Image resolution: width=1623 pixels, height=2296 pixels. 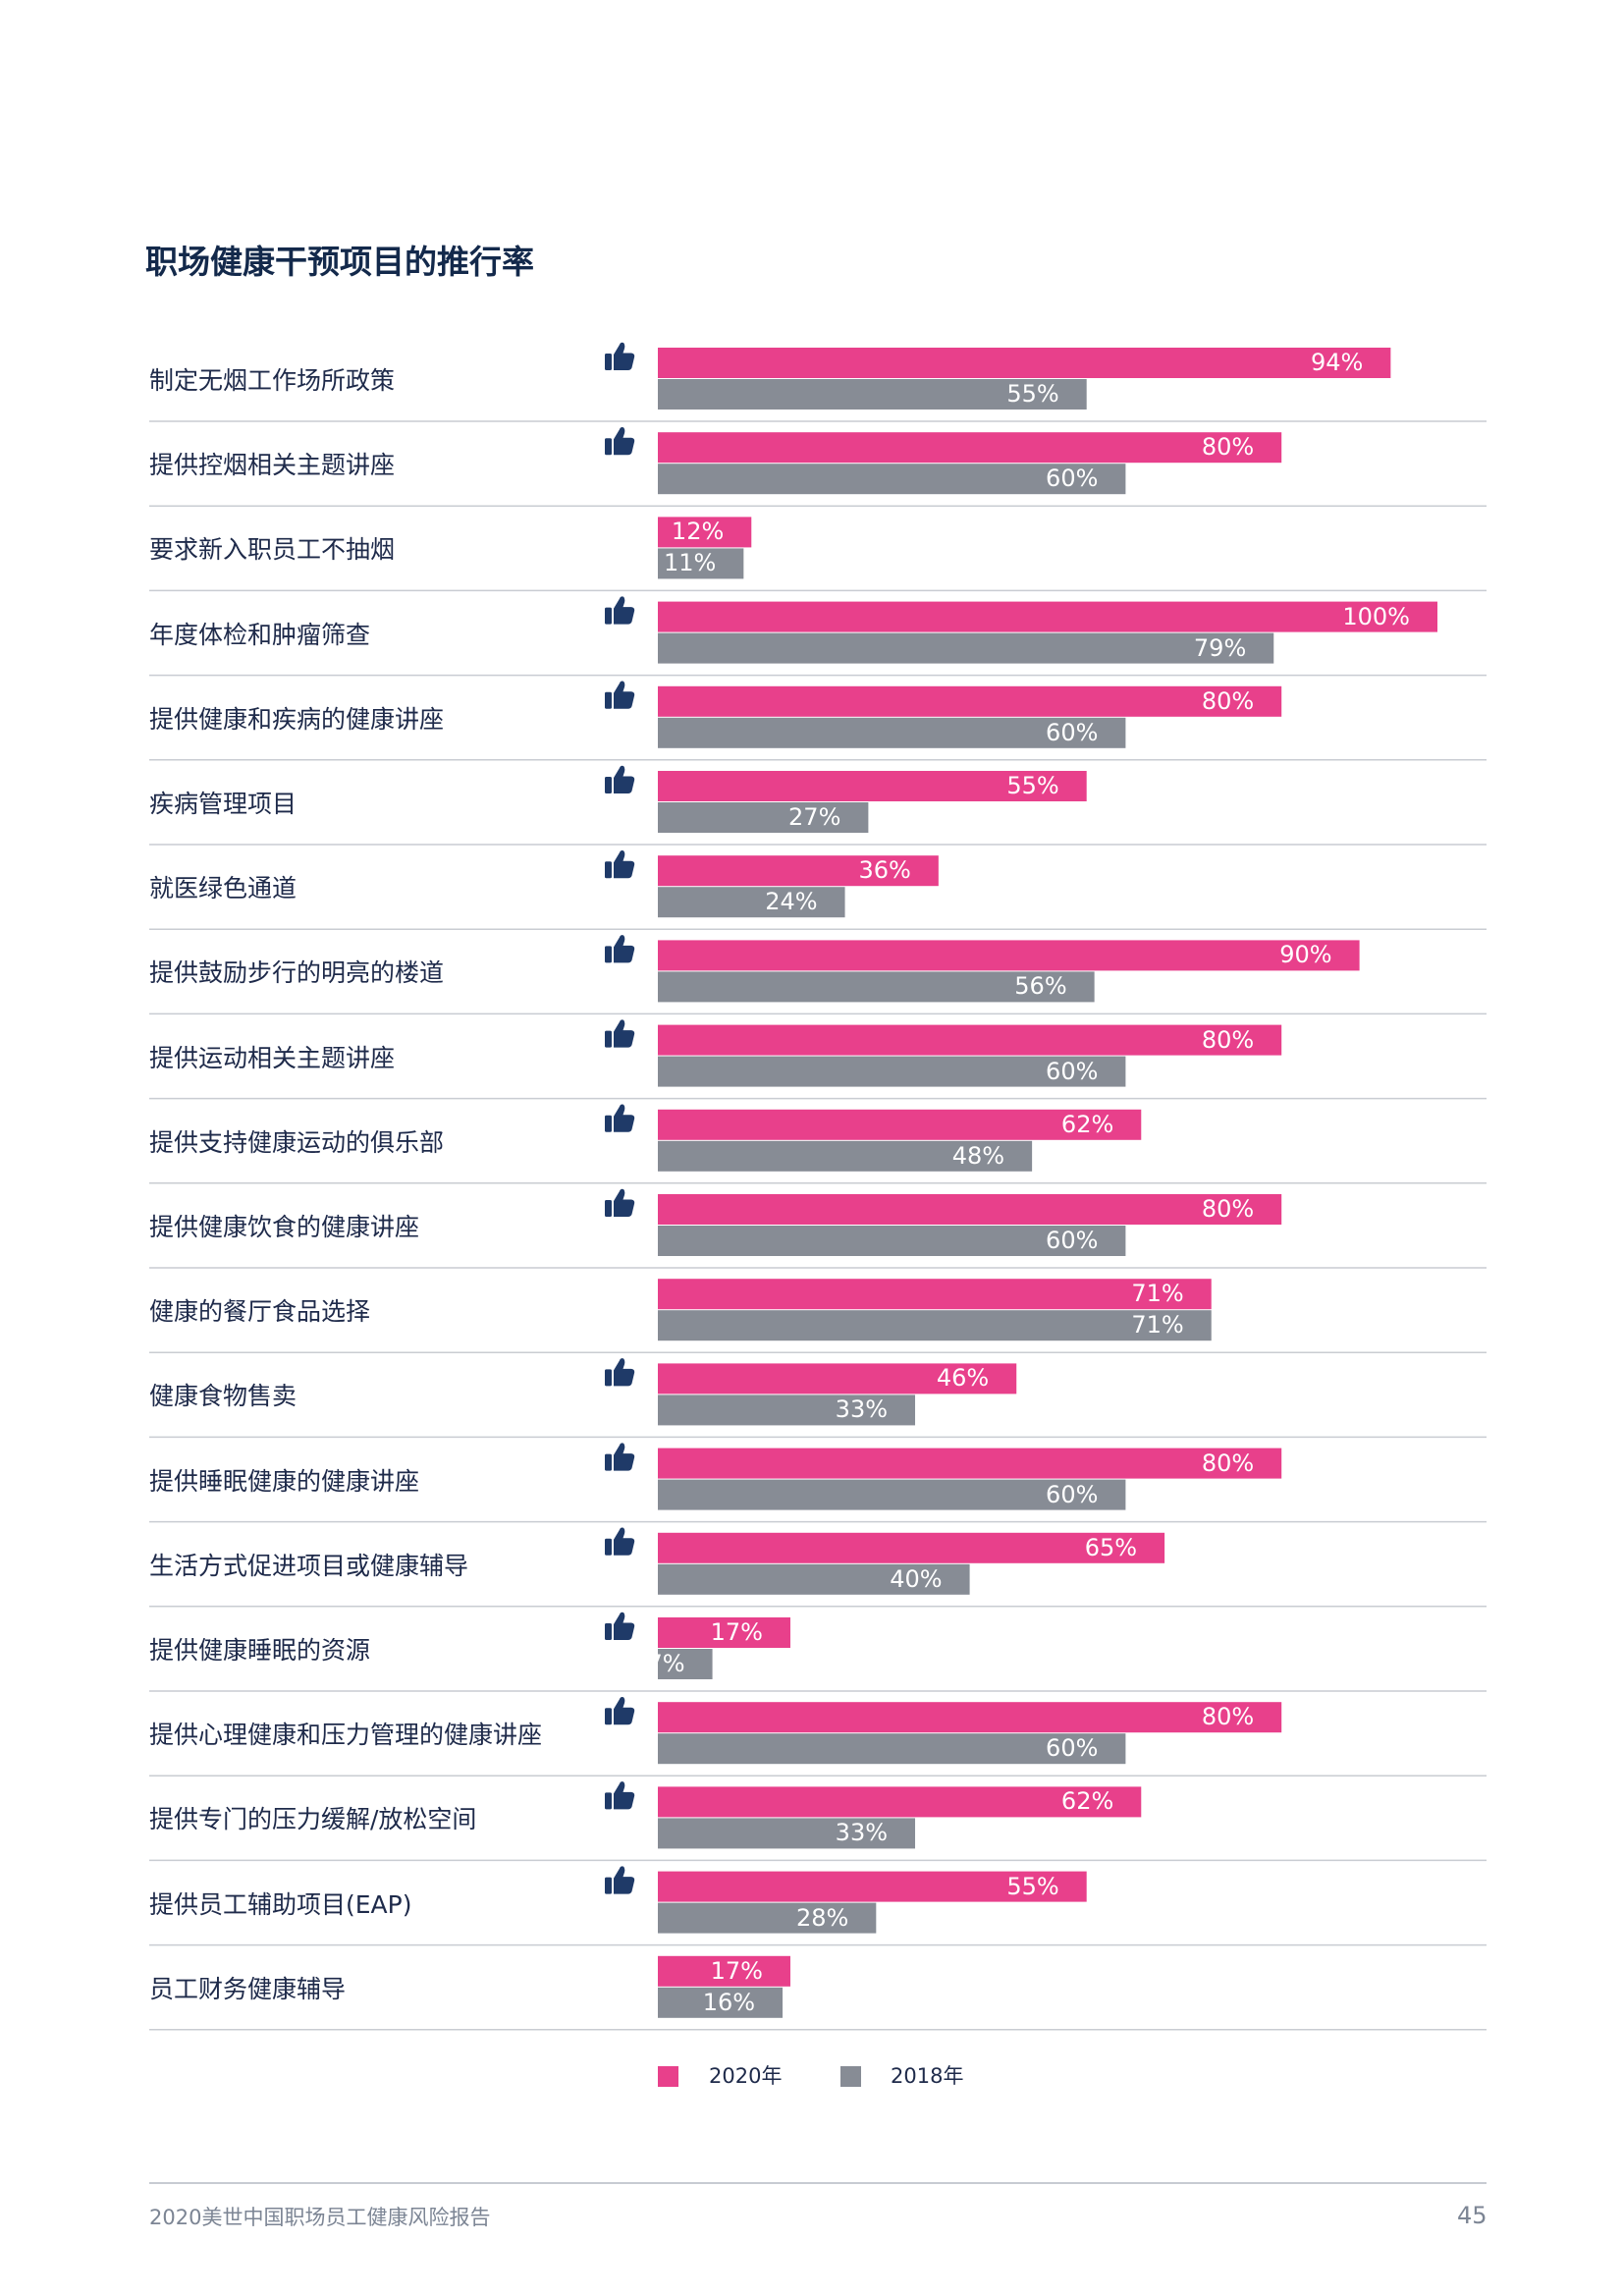 I want to click on legend-label-2018: 2018年, so click(x=927, y=2076).